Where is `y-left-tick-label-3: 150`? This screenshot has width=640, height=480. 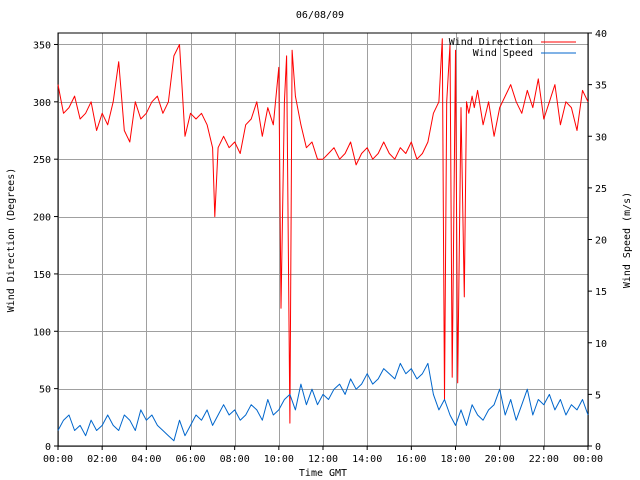 y-left-tick-label-3: 150 is located at coordinates (42, 275).